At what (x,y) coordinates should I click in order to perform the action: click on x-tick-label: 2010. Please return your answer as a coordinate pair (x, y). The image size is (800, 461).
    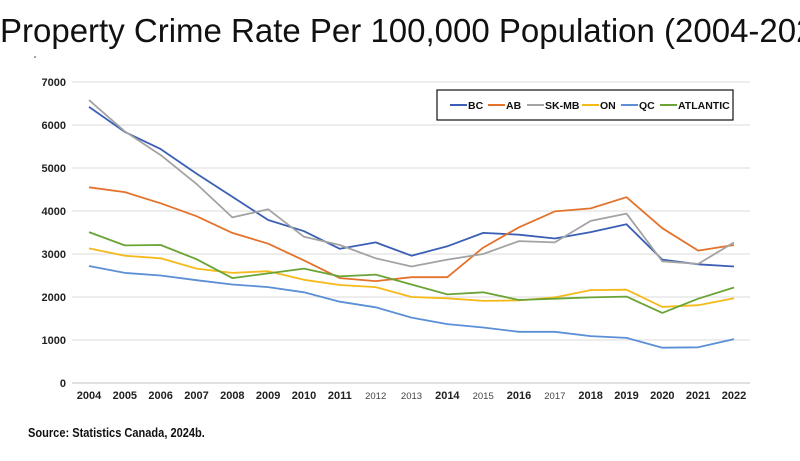
    Looking at the image, I should click on (304, 396).